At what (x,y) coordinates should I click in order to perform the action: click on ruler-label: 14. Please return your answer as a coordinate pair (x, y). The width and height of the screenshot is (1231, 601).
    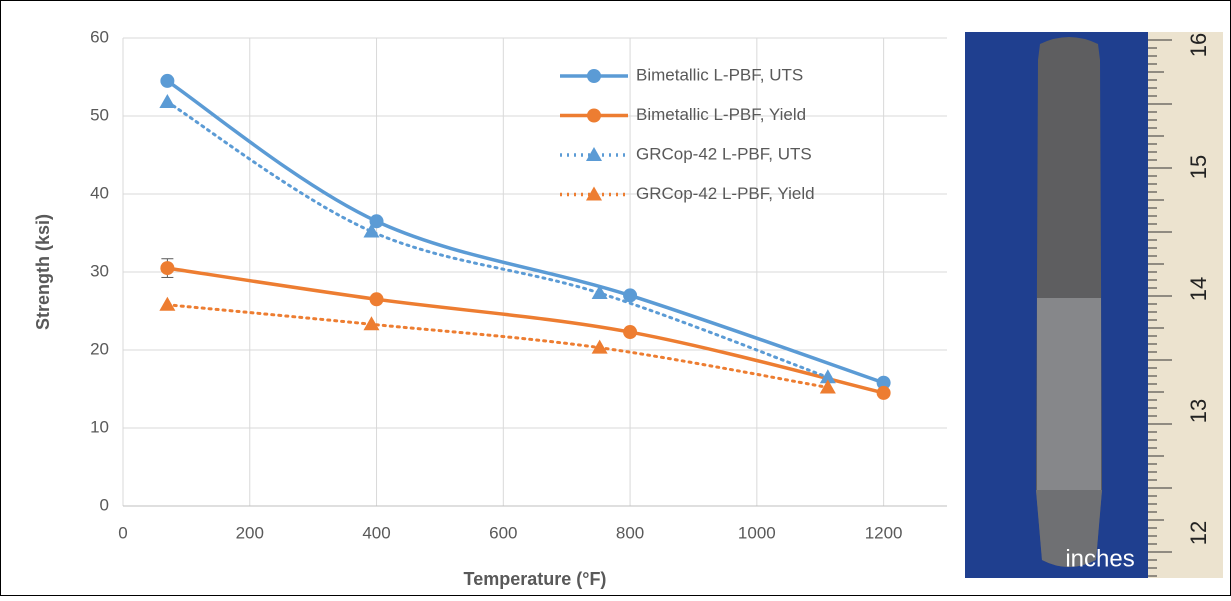
    Looking at the image, I should click on (1198, 289).